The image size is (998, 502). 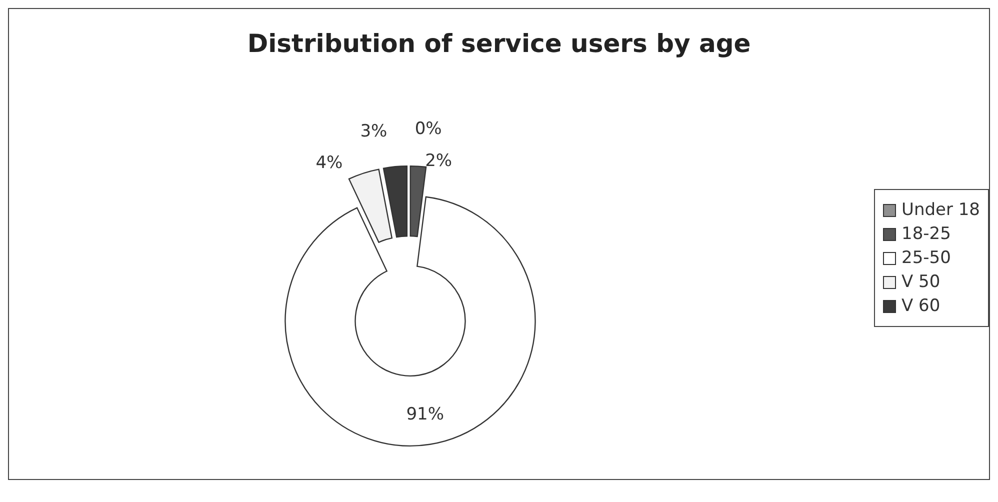 What do you see at coordinates (428, 129) in the screenshot?
I see `text: 0%` at bounding box center [428, 129].